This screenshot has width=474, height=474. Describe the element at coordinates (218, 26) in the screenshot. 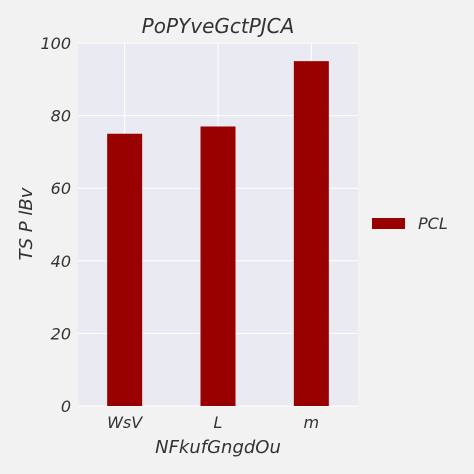

I see `chart-title: PoPYveGctPJCA` at that location.